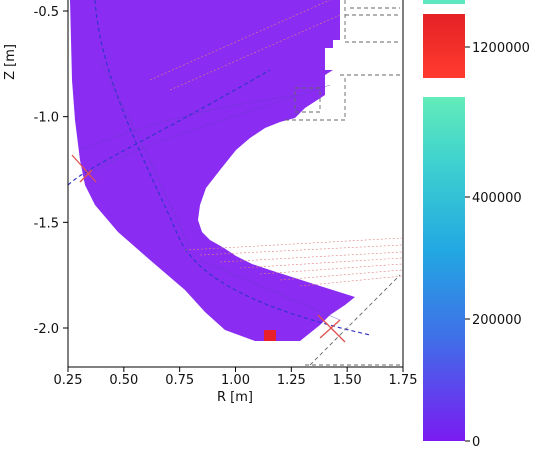  I want to click on x-tick-label: 0.50, so click(123, 380).